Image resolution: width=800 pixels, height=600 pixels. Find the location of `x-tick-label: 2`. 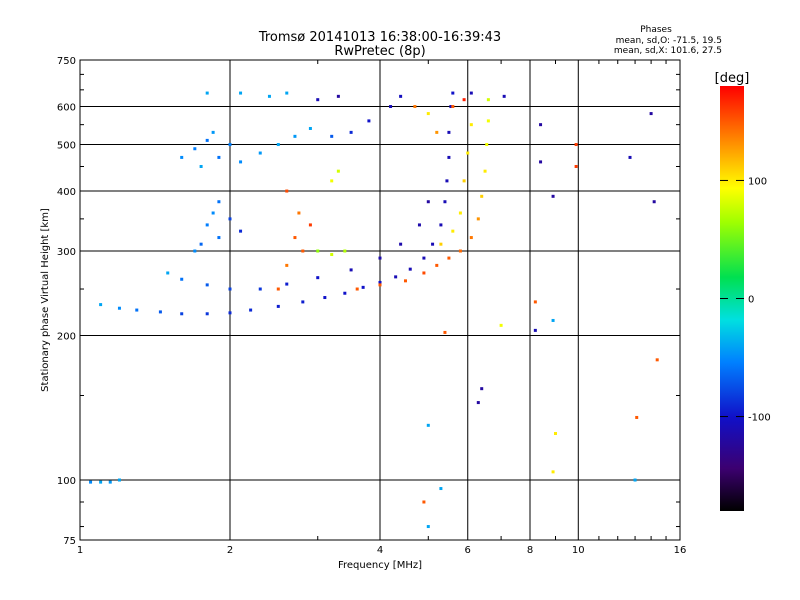

x-tick-label: 2 is located at coordinates (230, 550).